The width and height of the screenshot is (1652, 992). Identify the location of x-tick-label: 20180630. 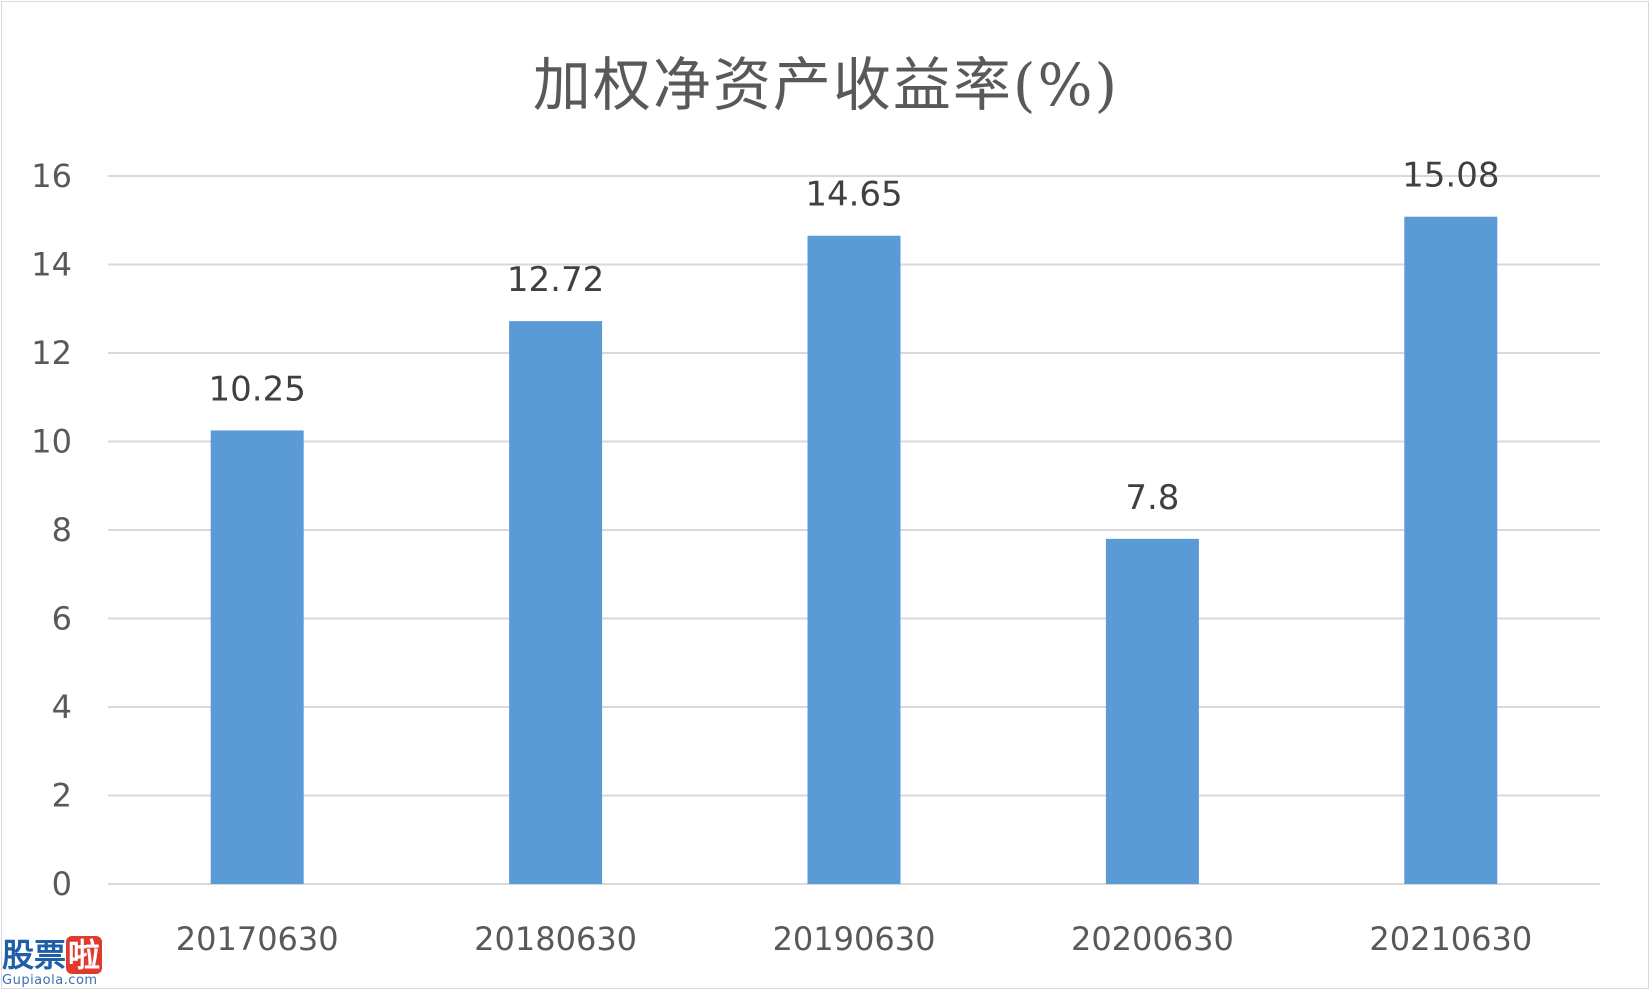
(555, 939).